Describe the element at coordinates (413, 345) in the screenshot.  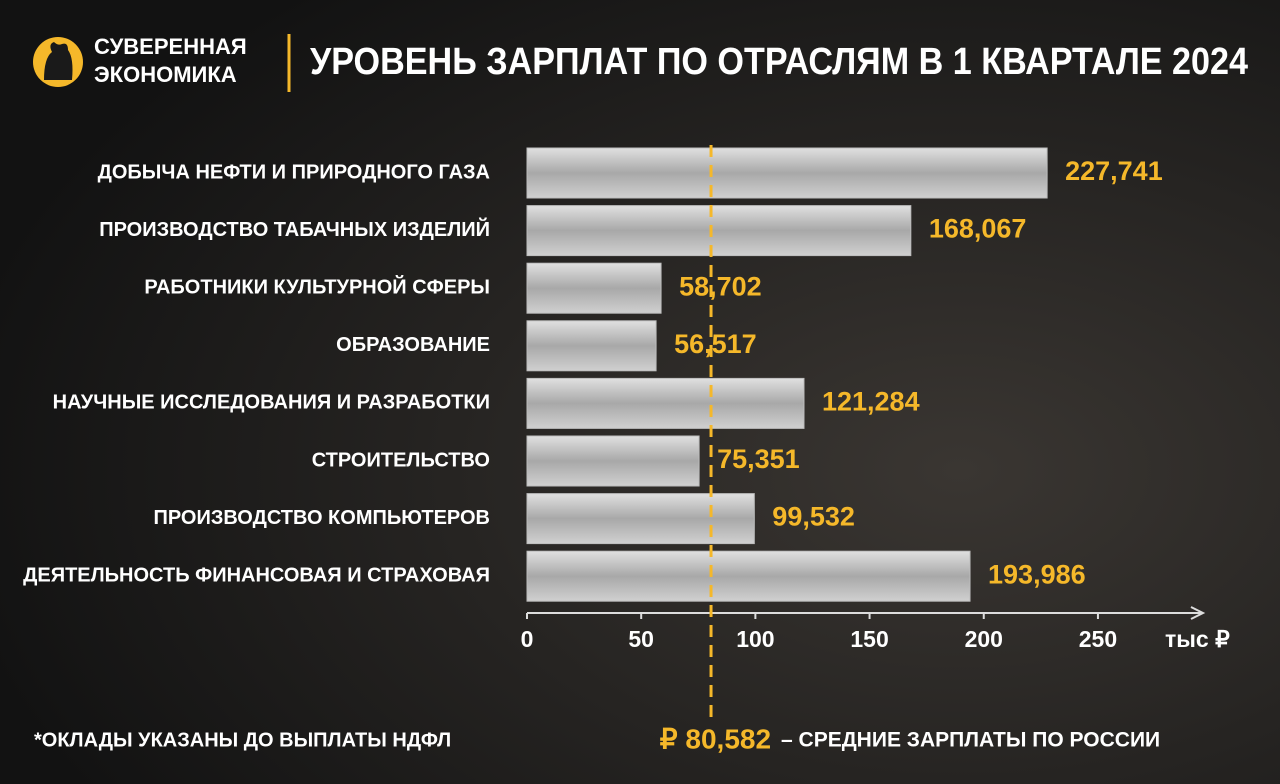
I see `category-label: ОБРАЗОВАНИЕ` at that location.